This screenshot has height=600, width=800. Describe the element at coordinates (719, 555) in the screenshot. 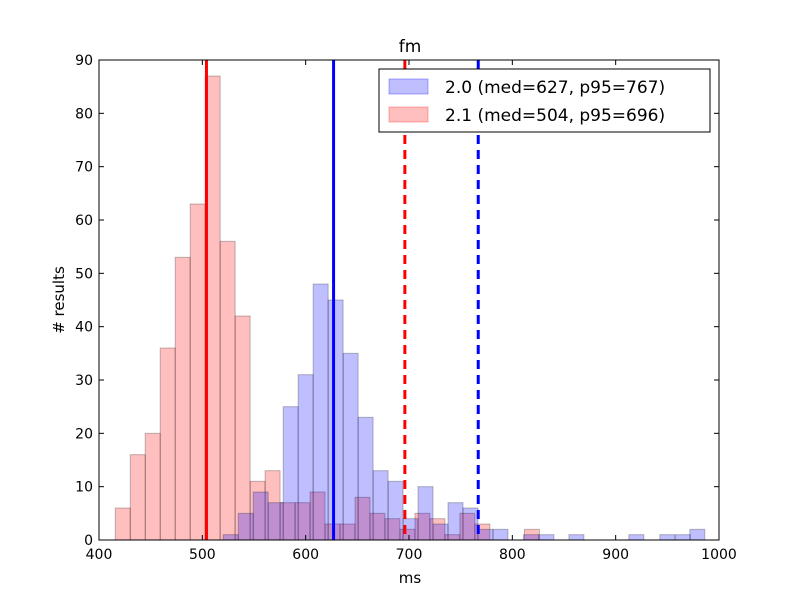

I see `x-tick-label: 1000` at that location.